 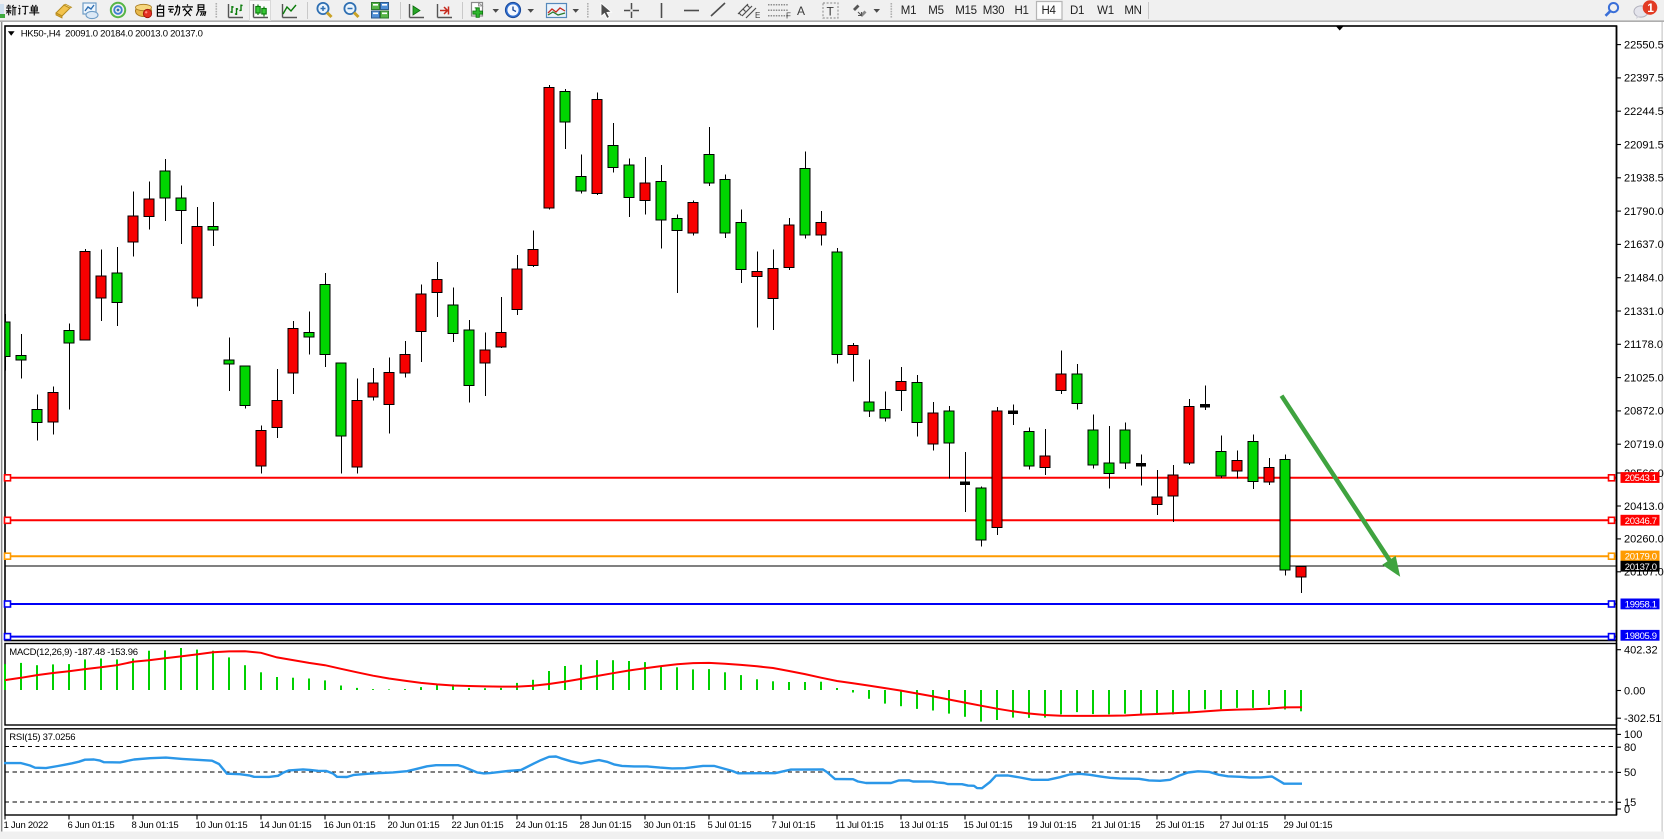 What do you see at coordinates (988, 825) in the screenshot?
I see `svg-text: 15 Jul 01:15` at bounding box center [988, 825].